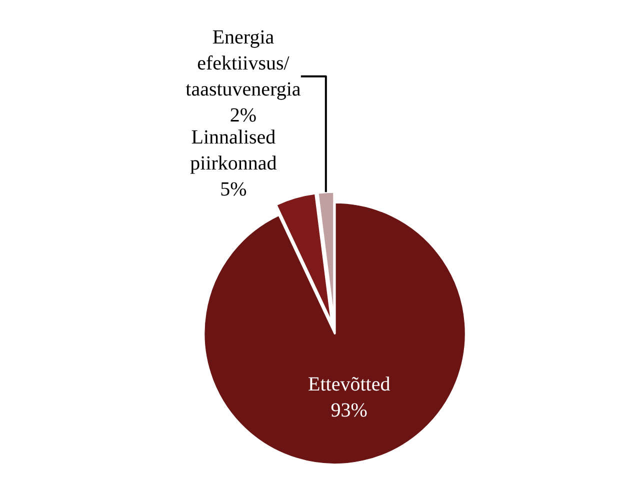 This screenshot has width=630, height=490. Describe the element at coordinates (233, 150) in the screenshot. I see `slice-label: Linnalised piirkonnad` at that location.